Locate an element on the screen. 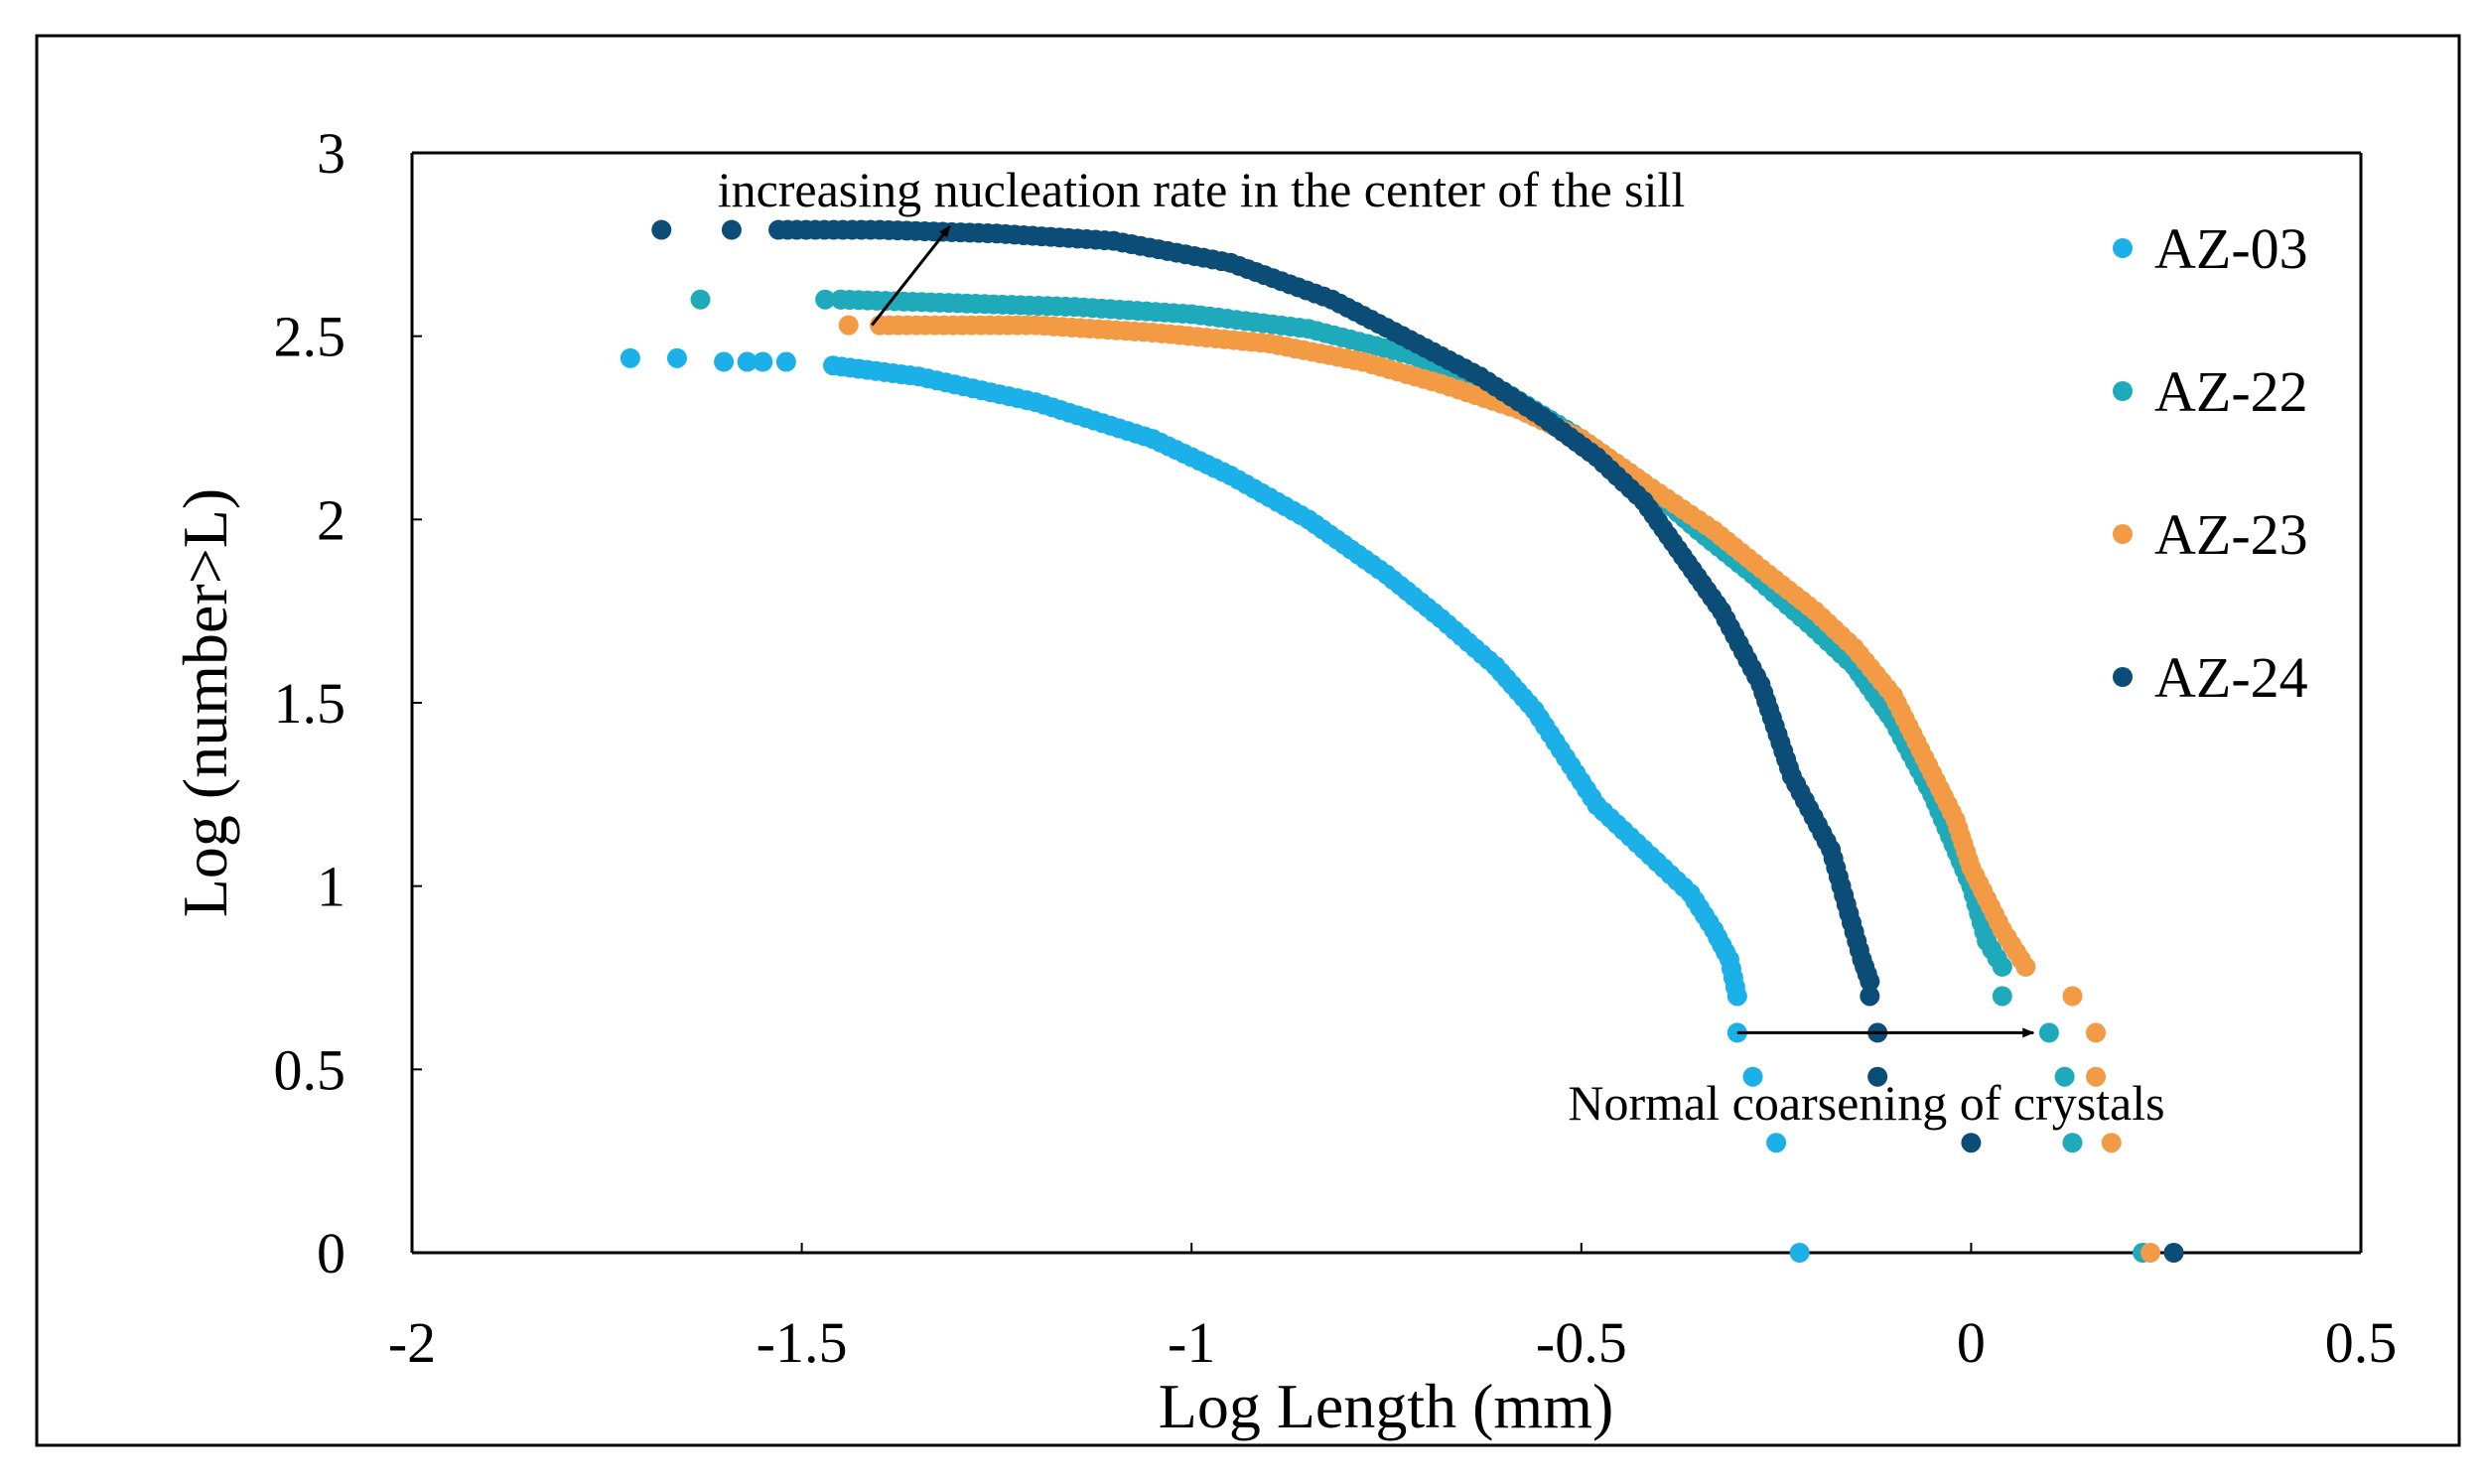 This screenshot has height=1484, width=2484. y-tick-label: 0.5 is located at coordinates (310, 1069).